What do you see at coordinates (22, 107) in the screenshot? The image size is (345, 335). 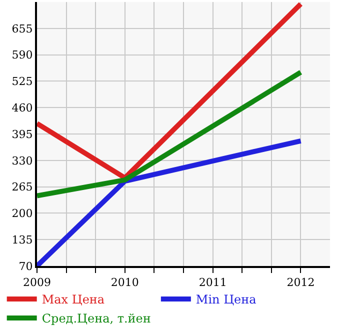 I see `y-tick-label: 460` at bounding box center [22, 107].